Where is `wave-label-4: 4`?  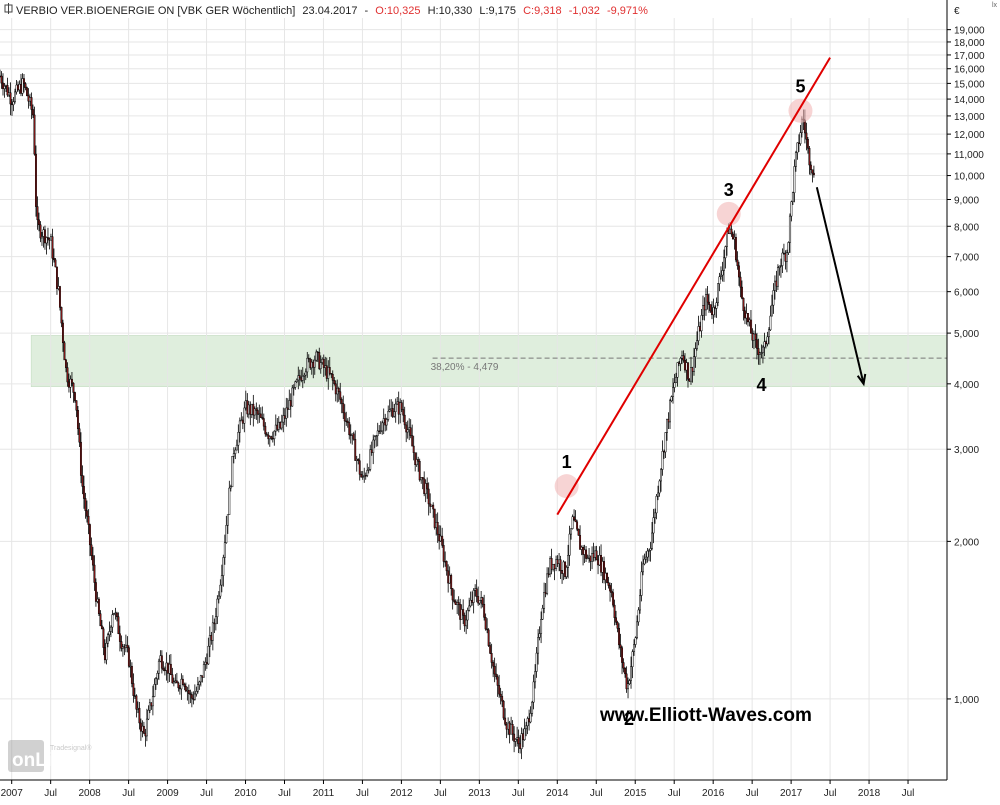 wave-label-4: 4 is located at coordinates (761, 385).